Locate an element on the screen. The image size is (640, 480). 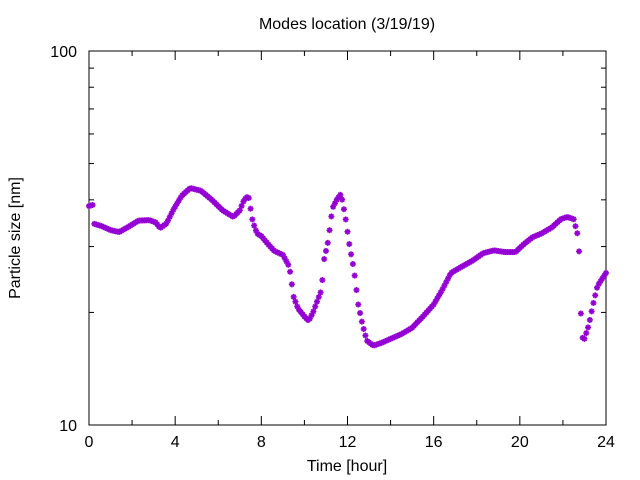
x-tick-label: 24 is located at coordinates (606, 442).